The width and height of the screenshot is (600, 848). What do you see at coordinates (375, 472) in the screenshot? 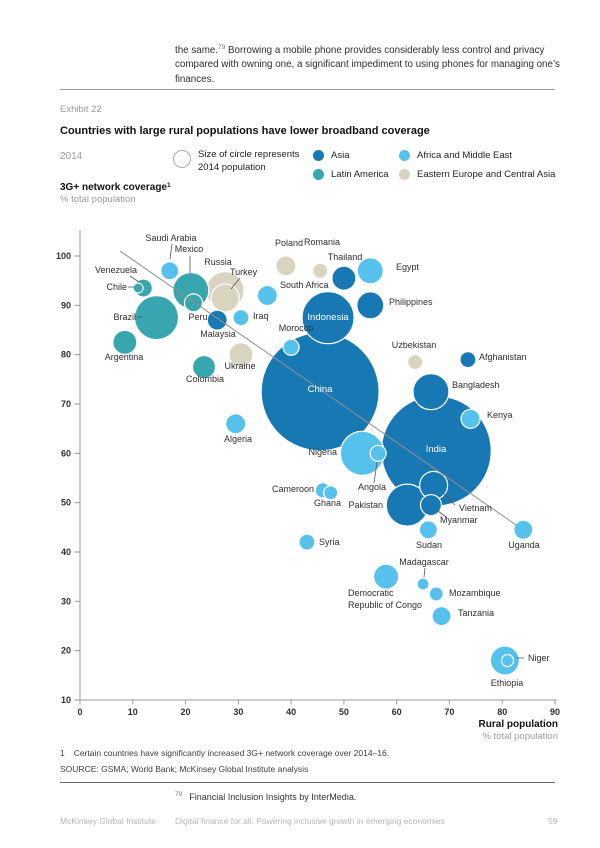
I see `leader-line-angola` at bounding box center [375, 472].